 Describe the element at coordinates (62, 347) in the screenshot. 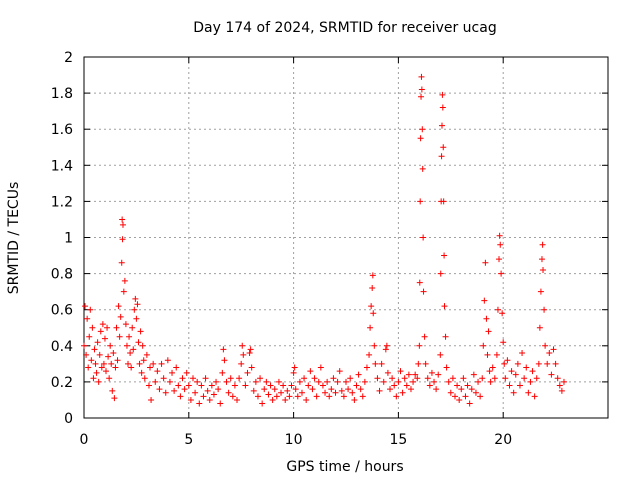

I see `y-tick-label: 0.4` at that location.